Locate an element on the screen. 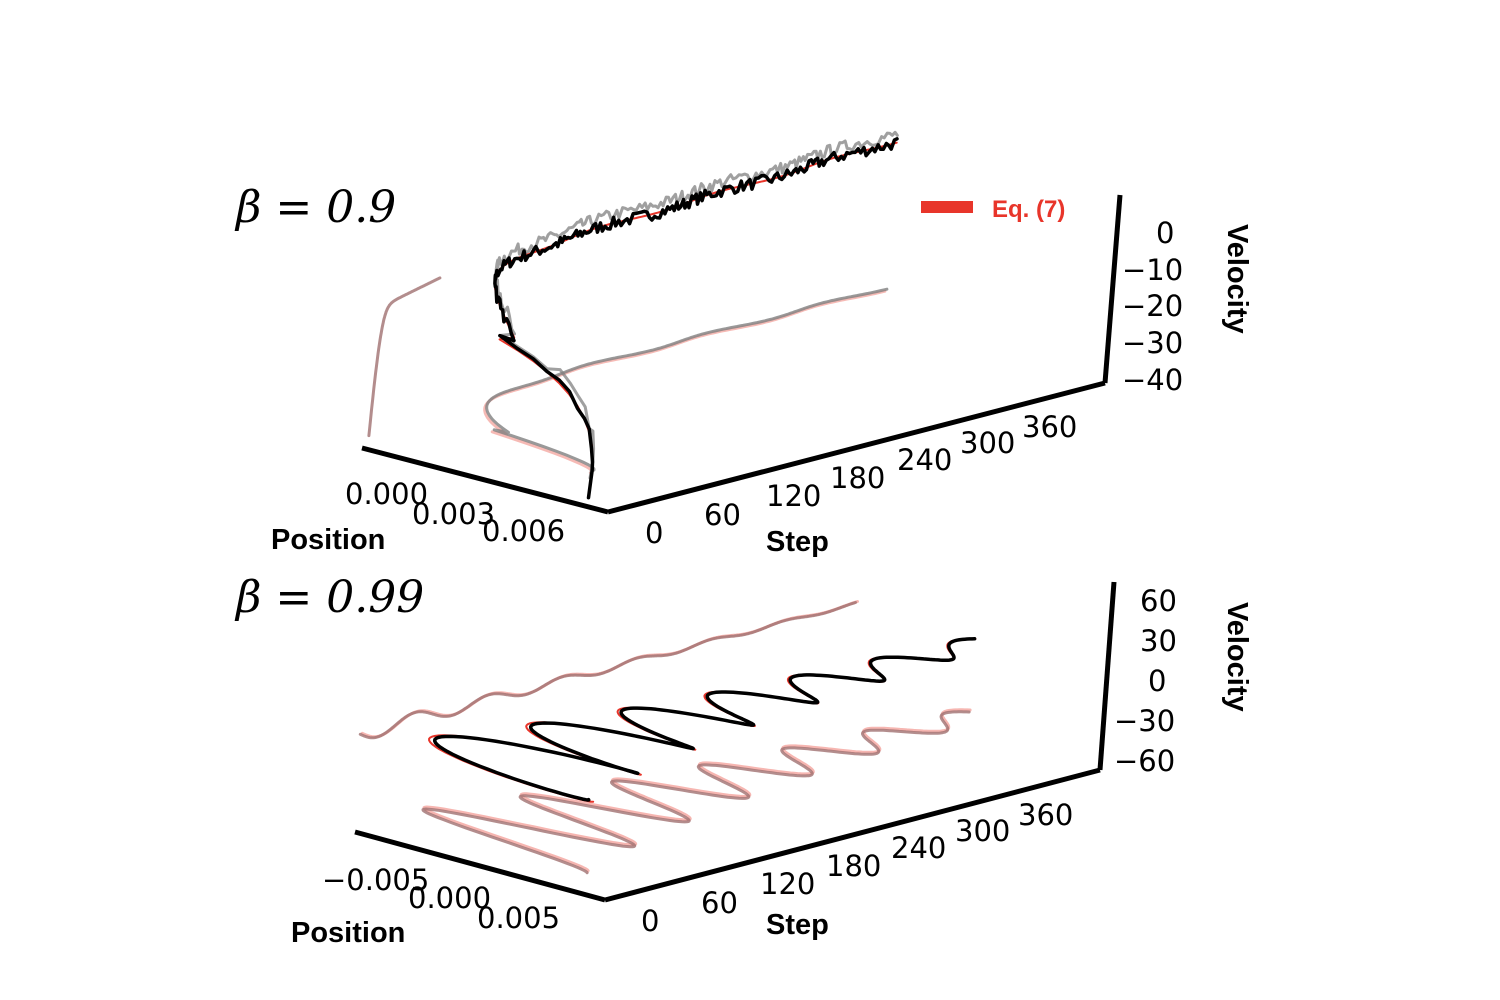  position-tick: 0.003 is located at coordinates (453, 514).